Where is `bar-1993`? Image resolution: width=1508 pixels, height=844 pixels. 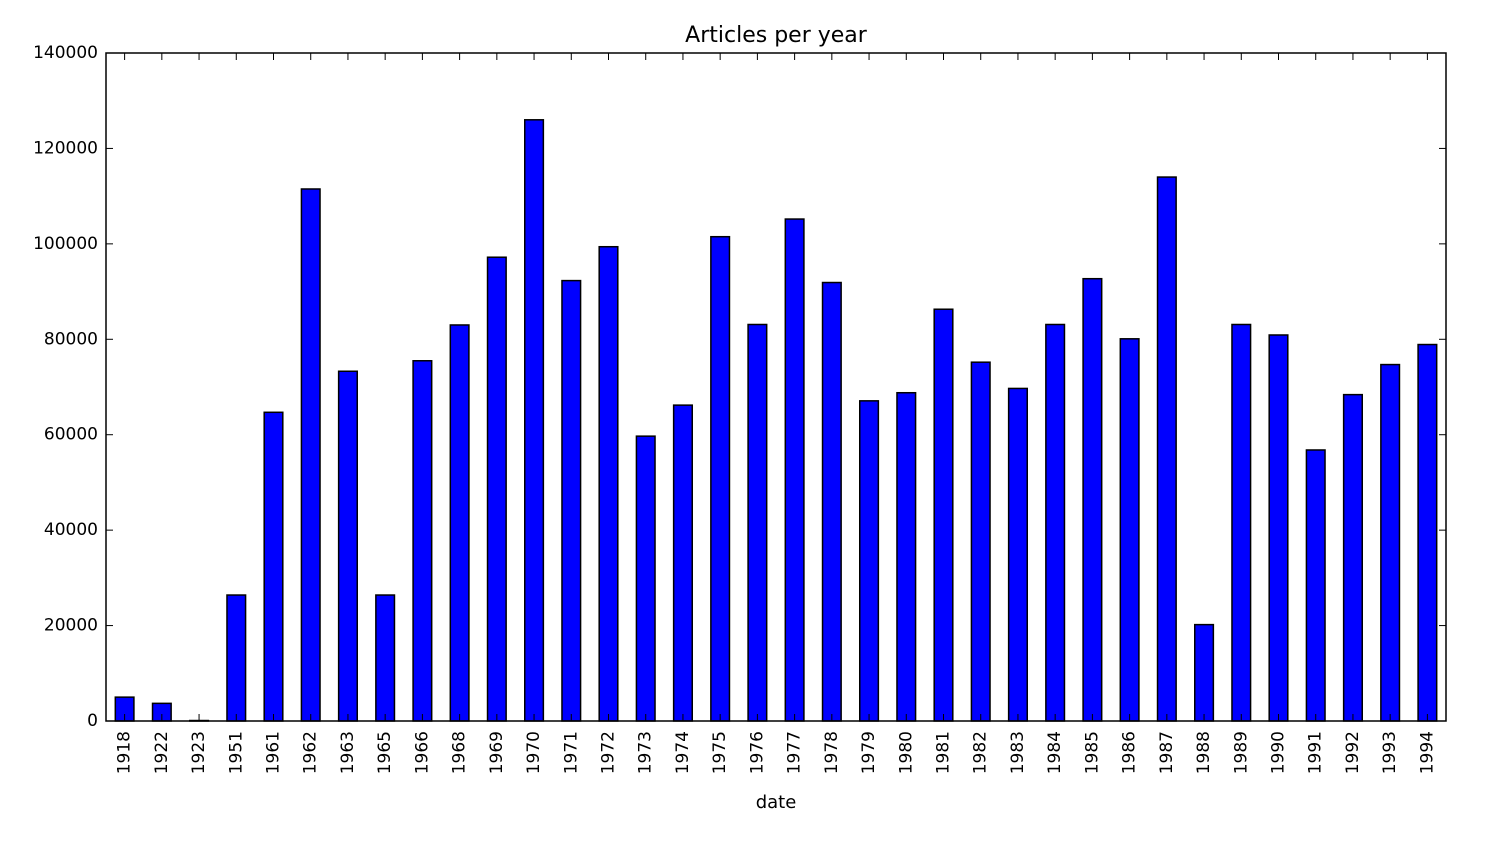
bar-1993 is located at coordinates (1390, 543).